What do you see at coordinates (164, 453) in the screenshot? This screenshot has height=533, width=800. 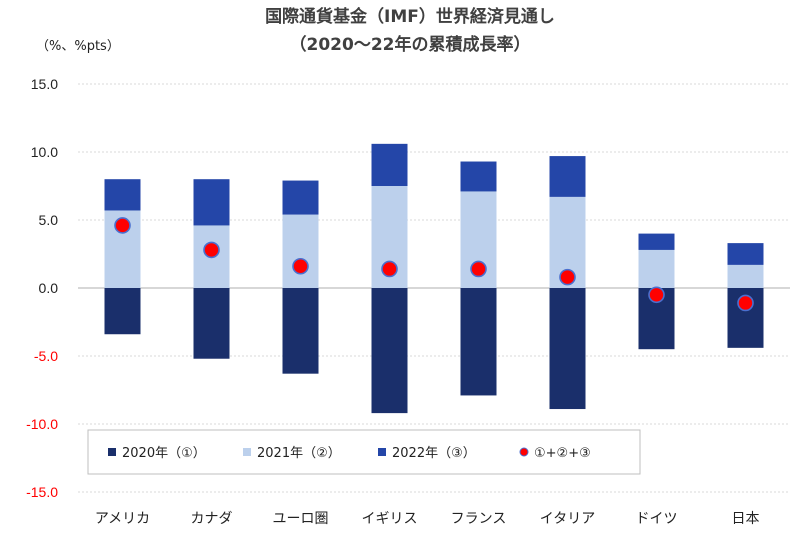 I see `legend-label: 2020年（①）` at bounding box center [164, 453].